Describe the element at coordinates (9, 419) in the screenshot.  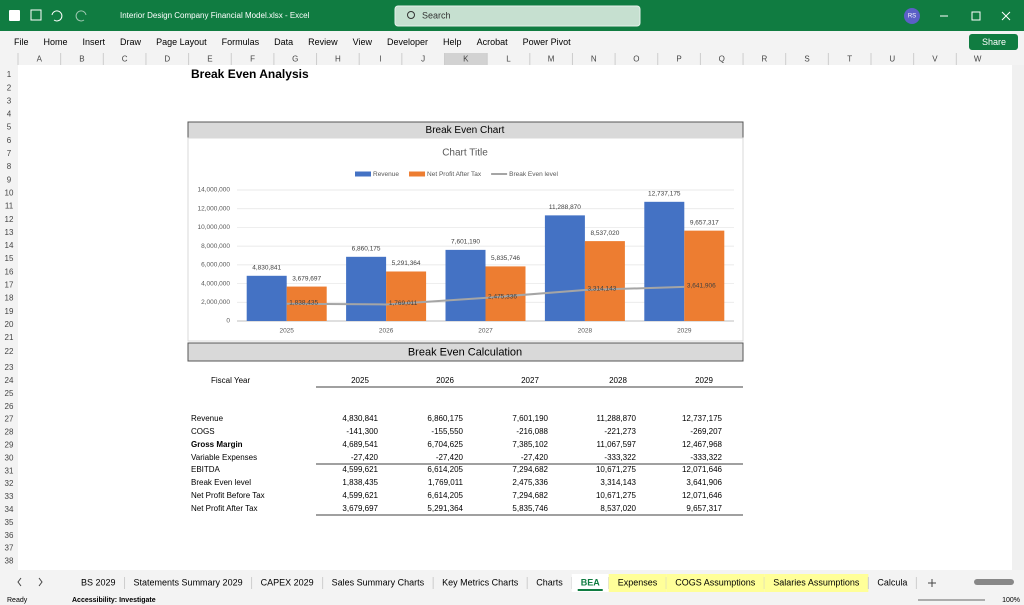
I see `row-number: 27` at that location.